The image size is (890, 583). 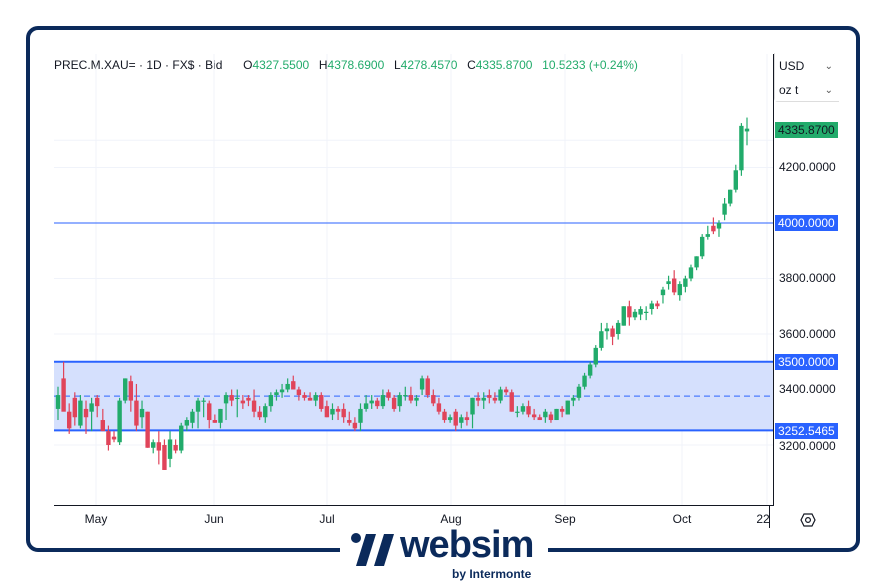 I want to click on interval-label: 1D, so click(x=154, y=65).